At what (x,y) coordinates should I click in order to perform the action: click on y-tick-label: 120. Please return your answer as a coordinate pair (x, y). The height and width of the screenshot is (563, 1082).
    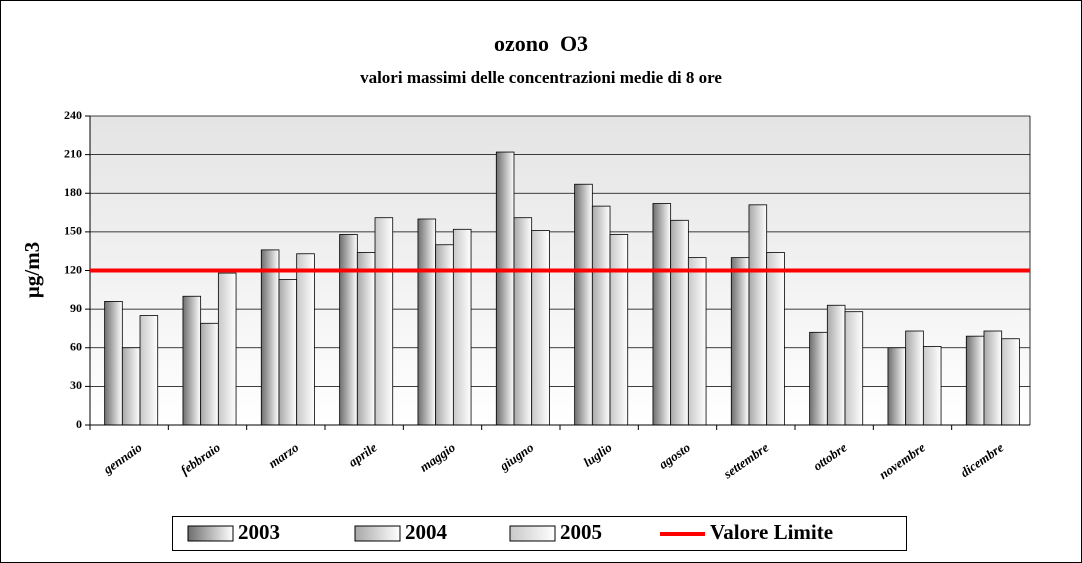
    Looking at the image, I should click on (73, 269).